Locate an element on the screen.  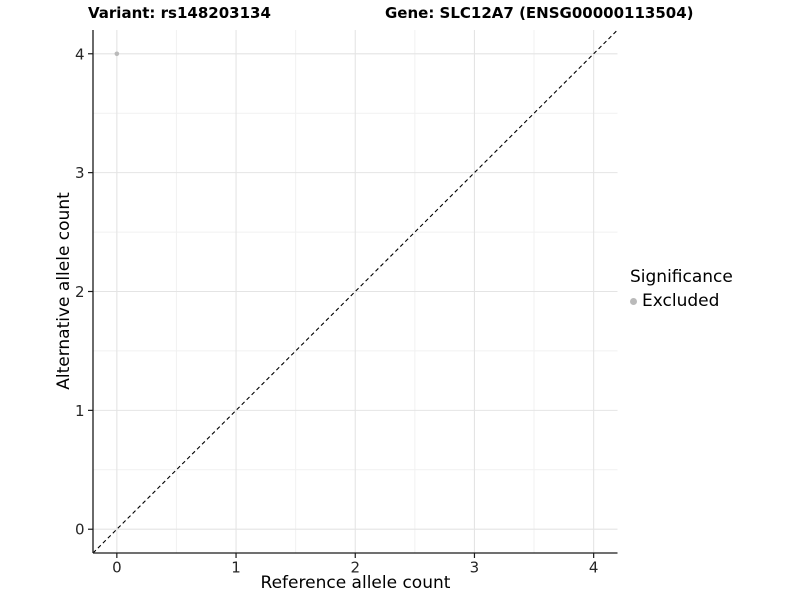
legend-title: Significance is located at coordinates (681, 277).